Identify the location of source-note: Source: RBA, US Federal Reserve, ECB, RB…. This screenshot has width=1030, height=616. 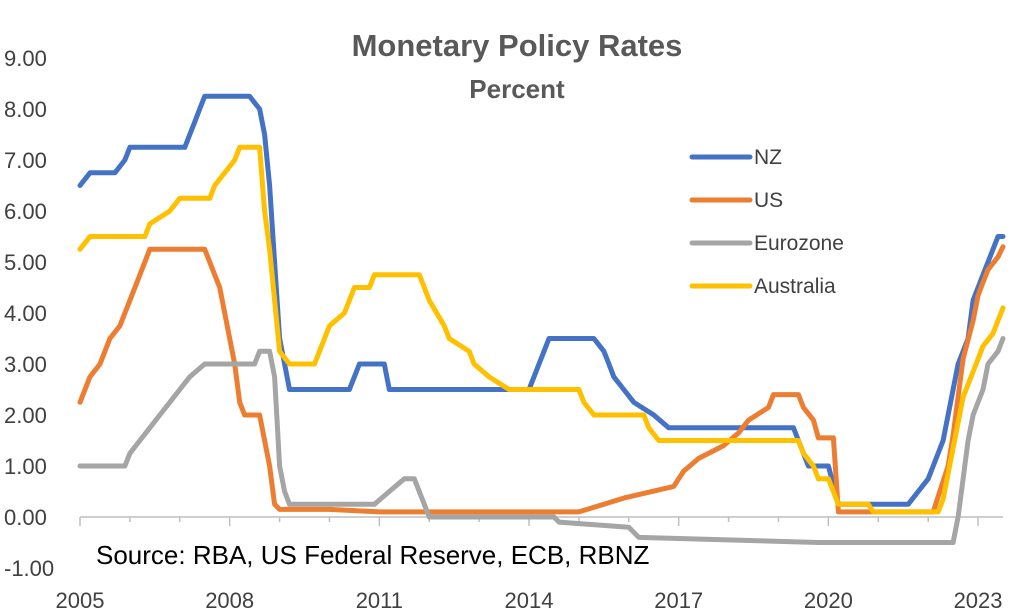
(373, 555).